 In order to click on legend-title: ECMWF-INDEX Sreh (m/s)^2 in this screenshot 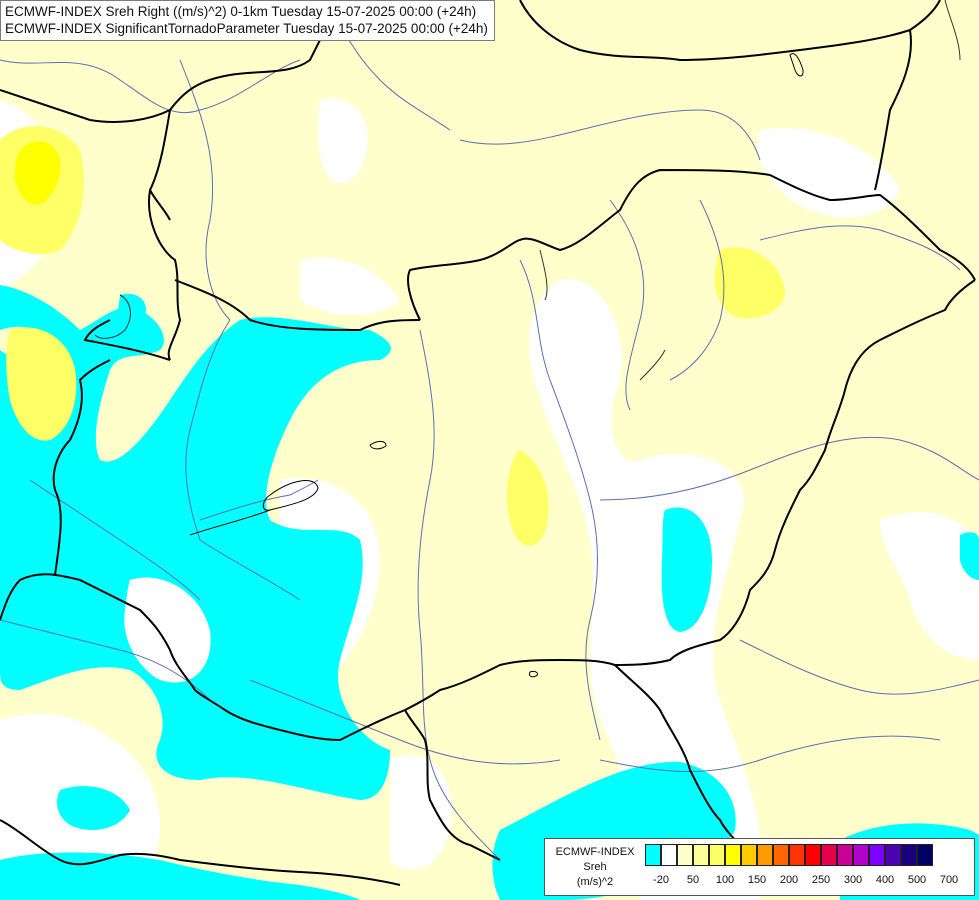, I will do `click(595, 867)`.